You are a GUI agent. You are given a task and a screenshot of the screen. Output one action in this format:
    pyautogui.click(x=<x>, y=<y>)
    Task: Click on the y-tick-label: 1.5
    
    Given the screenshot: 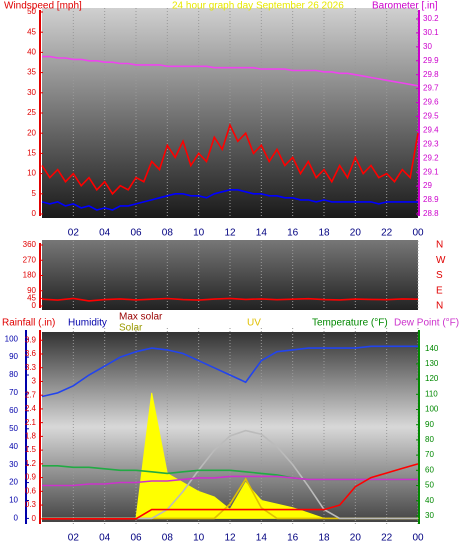 What is the action you would take?
    pyautogui.click(x=31, y=449)
    